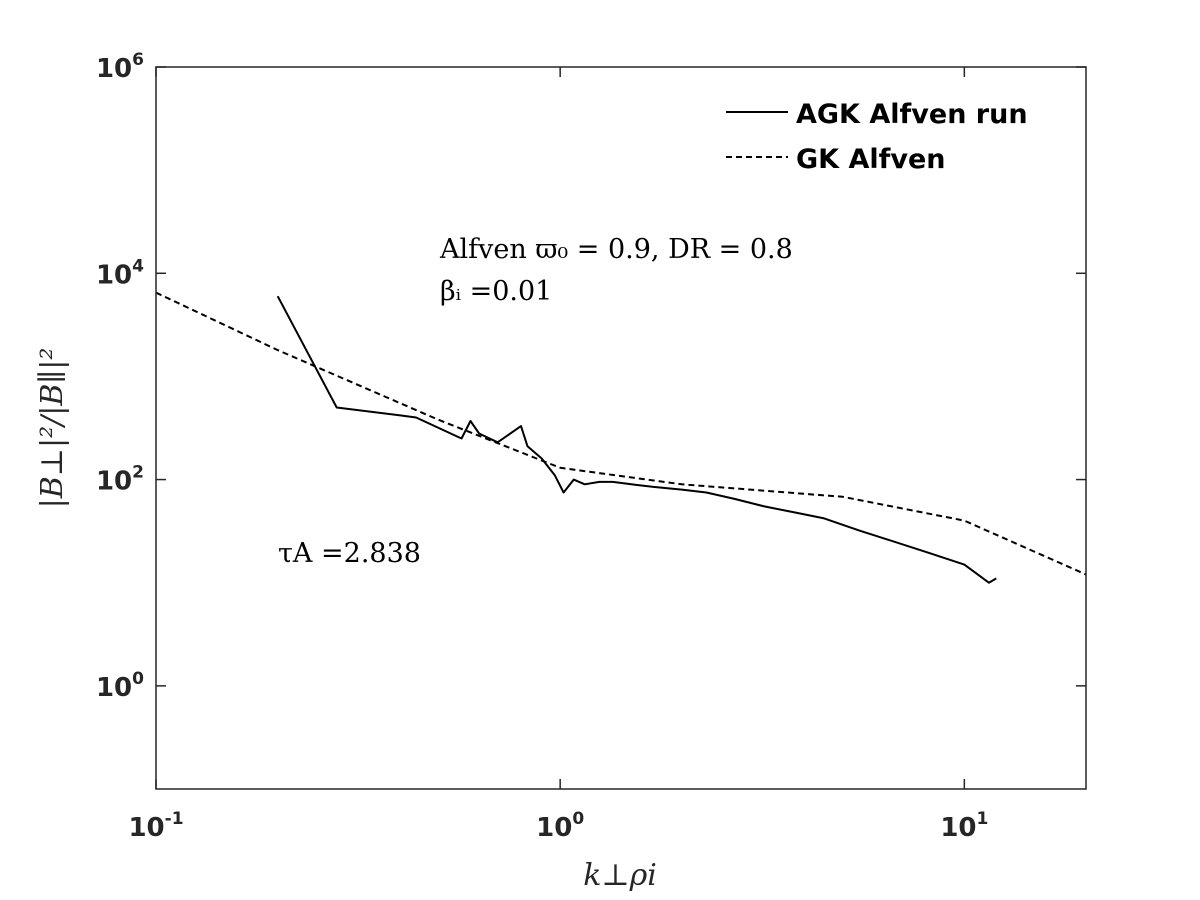 Image resolution: width=1200 pixels, height=900 pixels. I want to click on x-tick-label-1: 100, so click(560, 826).